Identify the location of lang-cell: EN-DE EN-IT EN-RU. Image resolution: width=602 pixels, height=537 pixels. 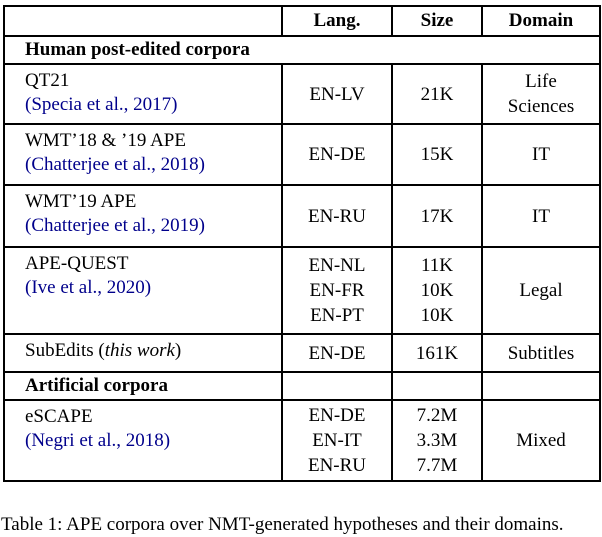
(337, 440).